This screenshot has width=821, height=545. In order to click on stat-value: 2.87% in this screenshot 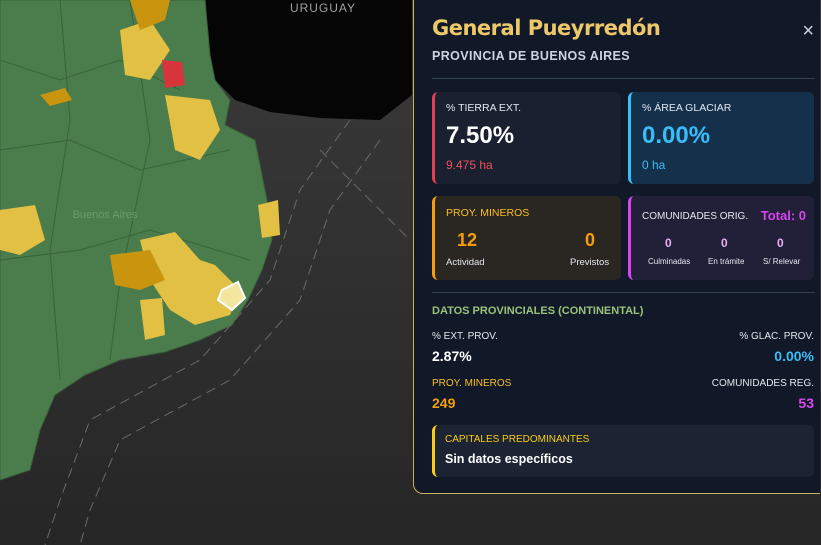, I will do `click(452, 356)`.